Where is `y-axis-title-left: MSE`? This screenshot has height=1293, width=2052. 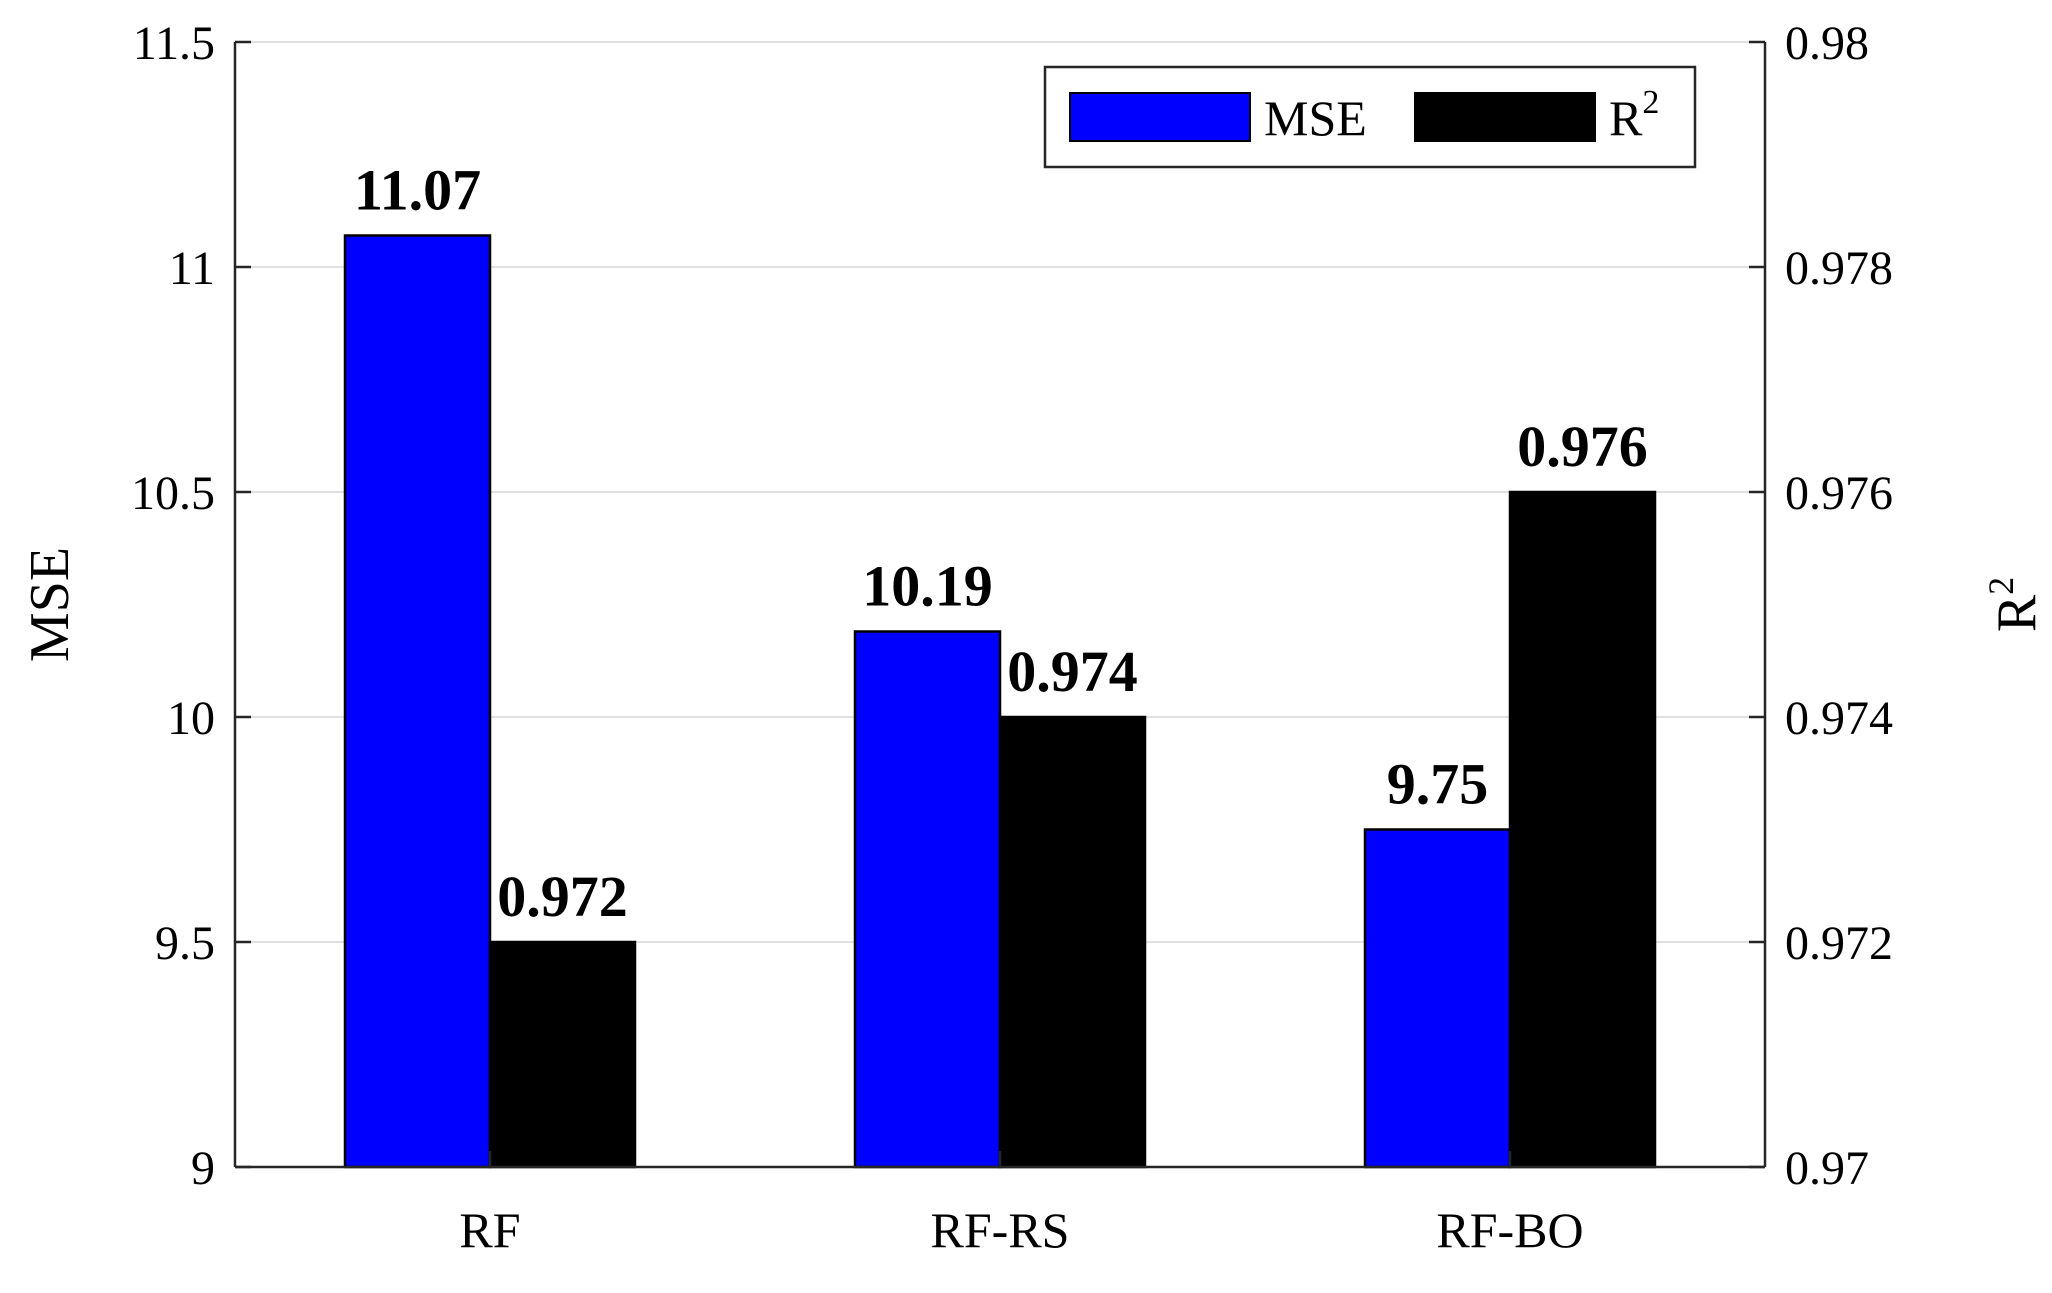 y-axis-title-left: MSE is located at coordinates (50, 604).